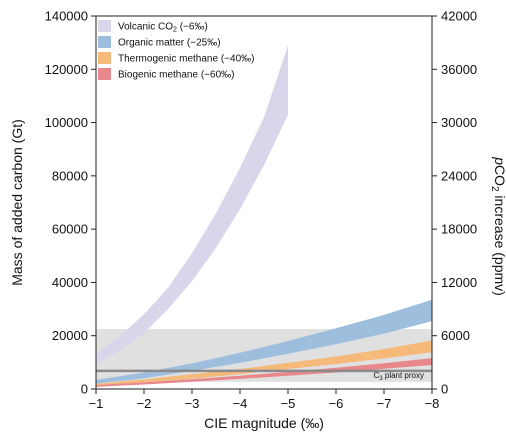  I want to click on y2-tick-label: 0, so click(444, 389).